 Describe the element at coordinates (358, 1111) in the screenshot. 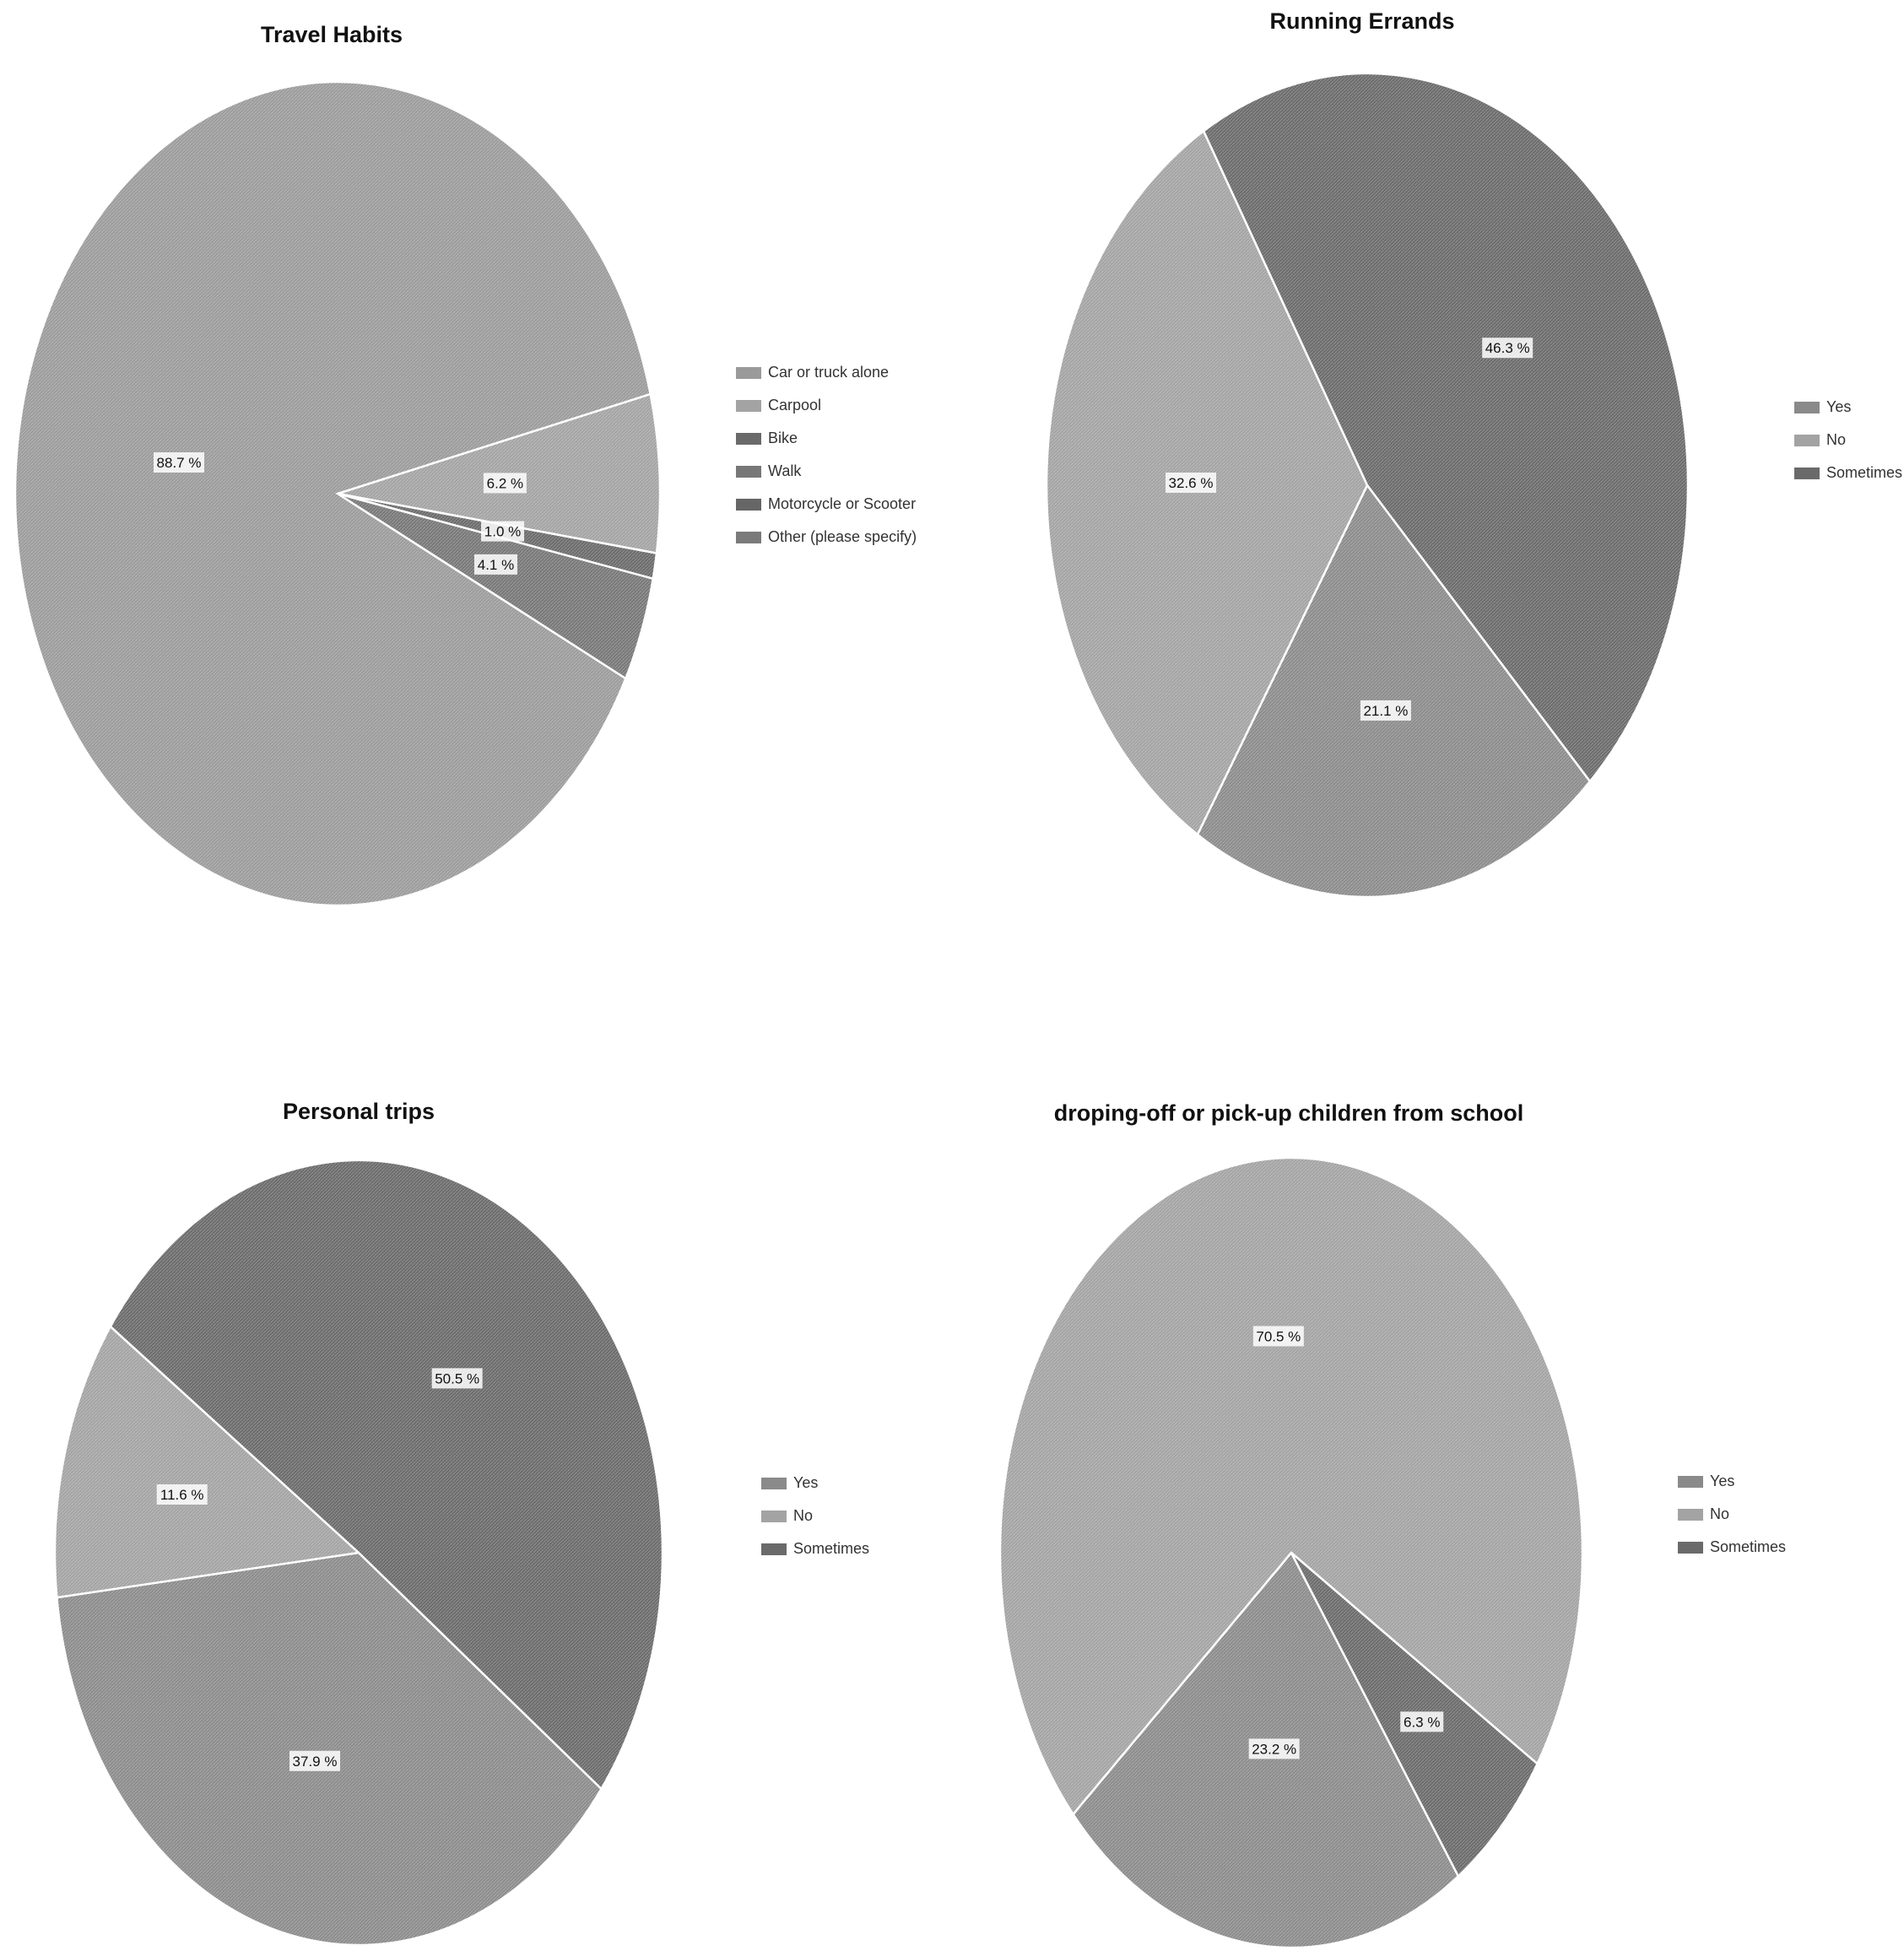

I see `chart-title: Personal trips` at that location.